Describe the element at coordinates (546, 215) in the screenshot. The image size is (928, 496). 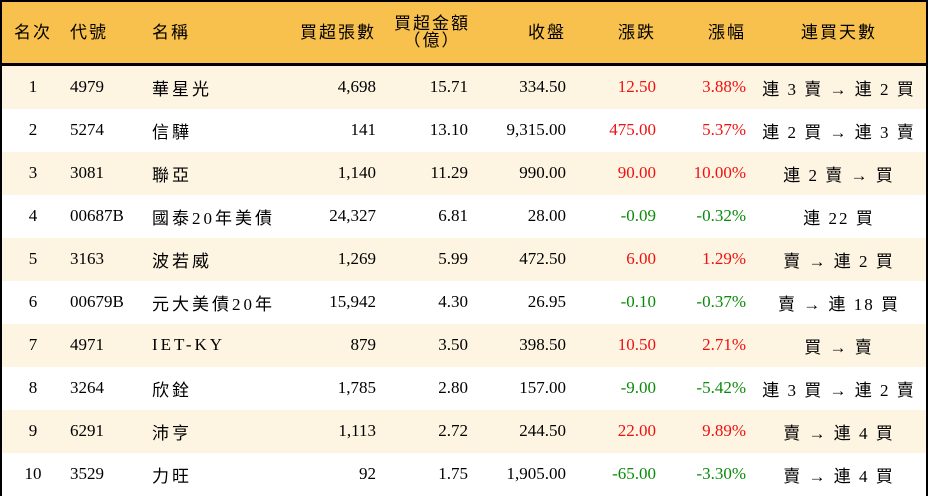
I see `cell-close: 28.00` at that location.